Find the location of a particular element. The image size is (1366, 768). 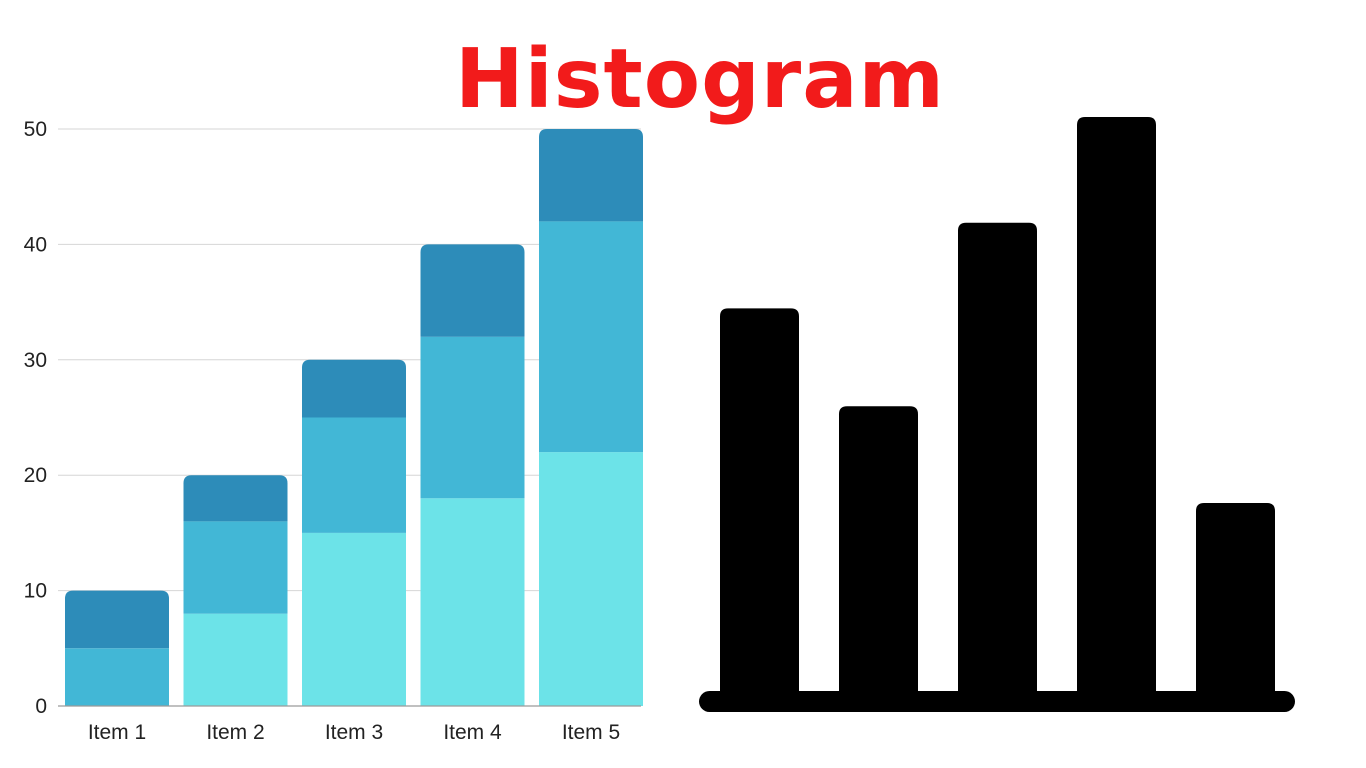

y-tick-label: 20 is located at coordinates (35, 475).